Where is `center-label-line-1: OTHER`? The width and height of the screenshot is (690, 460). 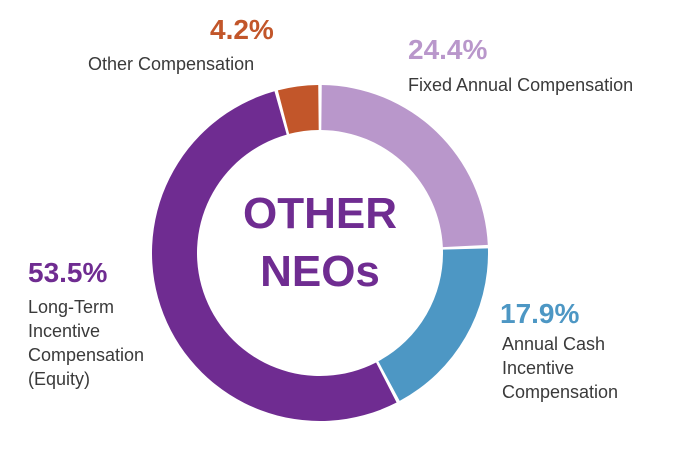 center-label-line-1: OTHER is located at coordinates (320, 213).